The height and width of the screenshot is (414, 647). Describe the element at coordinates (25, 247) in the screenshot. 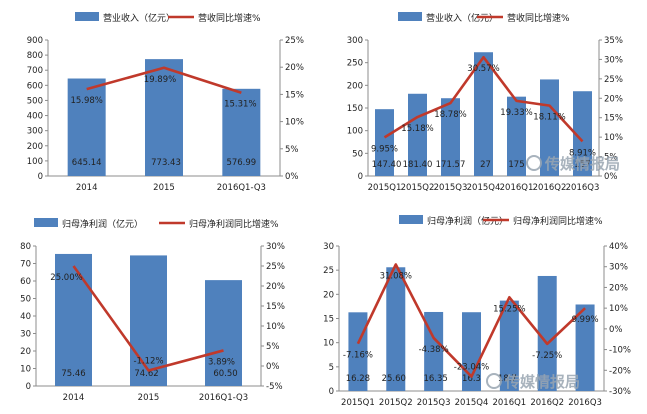

I see `y-left-tick-label: 80` at that location.